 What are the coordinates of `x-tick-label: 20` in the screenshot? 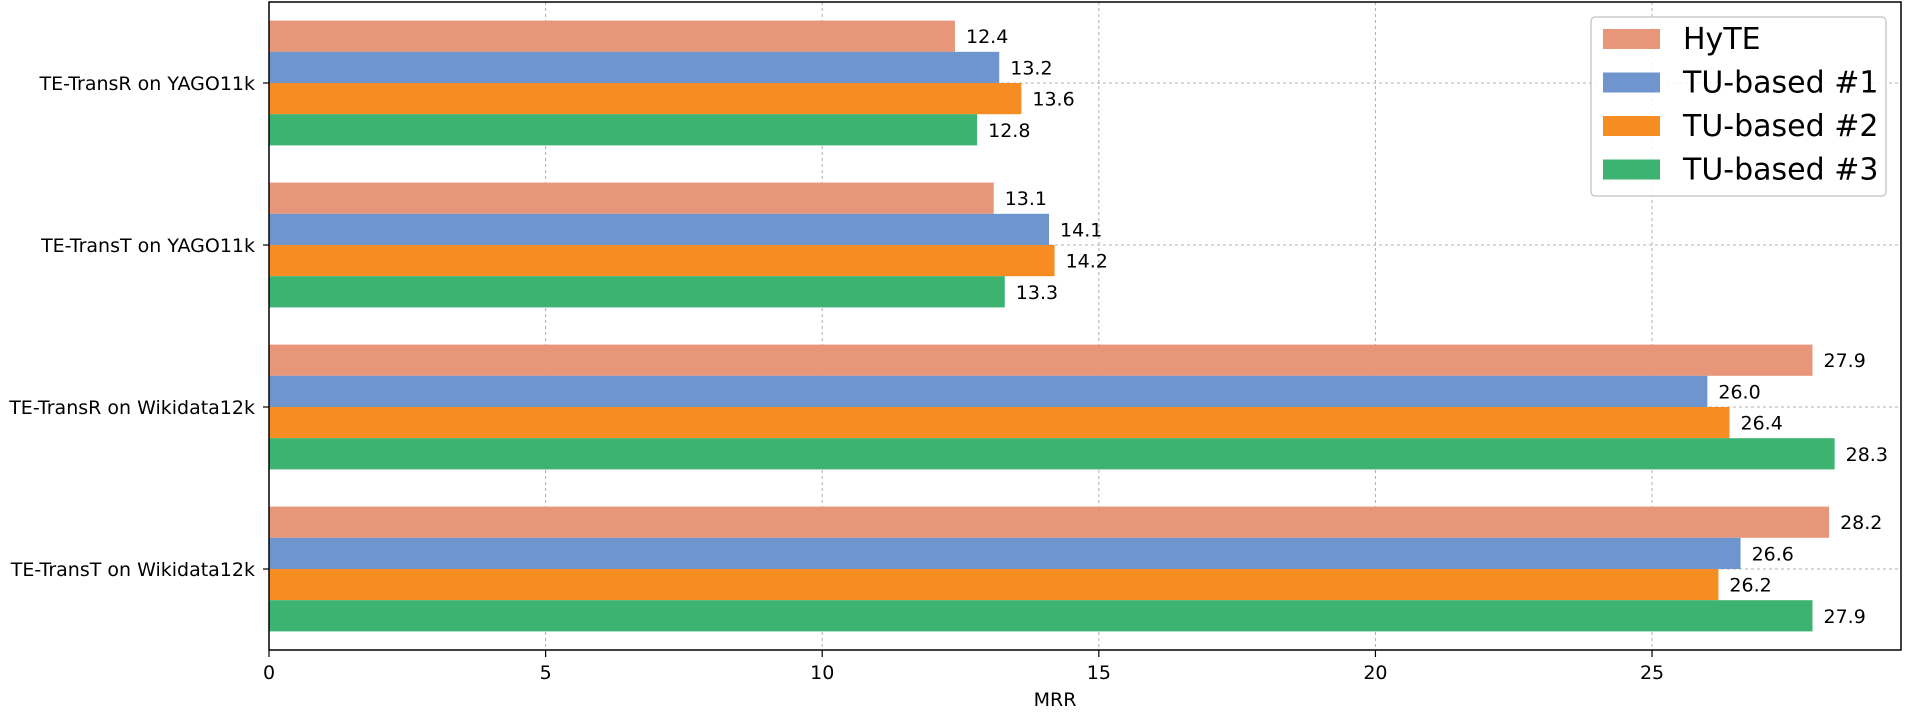 It's located at (1375, 673).